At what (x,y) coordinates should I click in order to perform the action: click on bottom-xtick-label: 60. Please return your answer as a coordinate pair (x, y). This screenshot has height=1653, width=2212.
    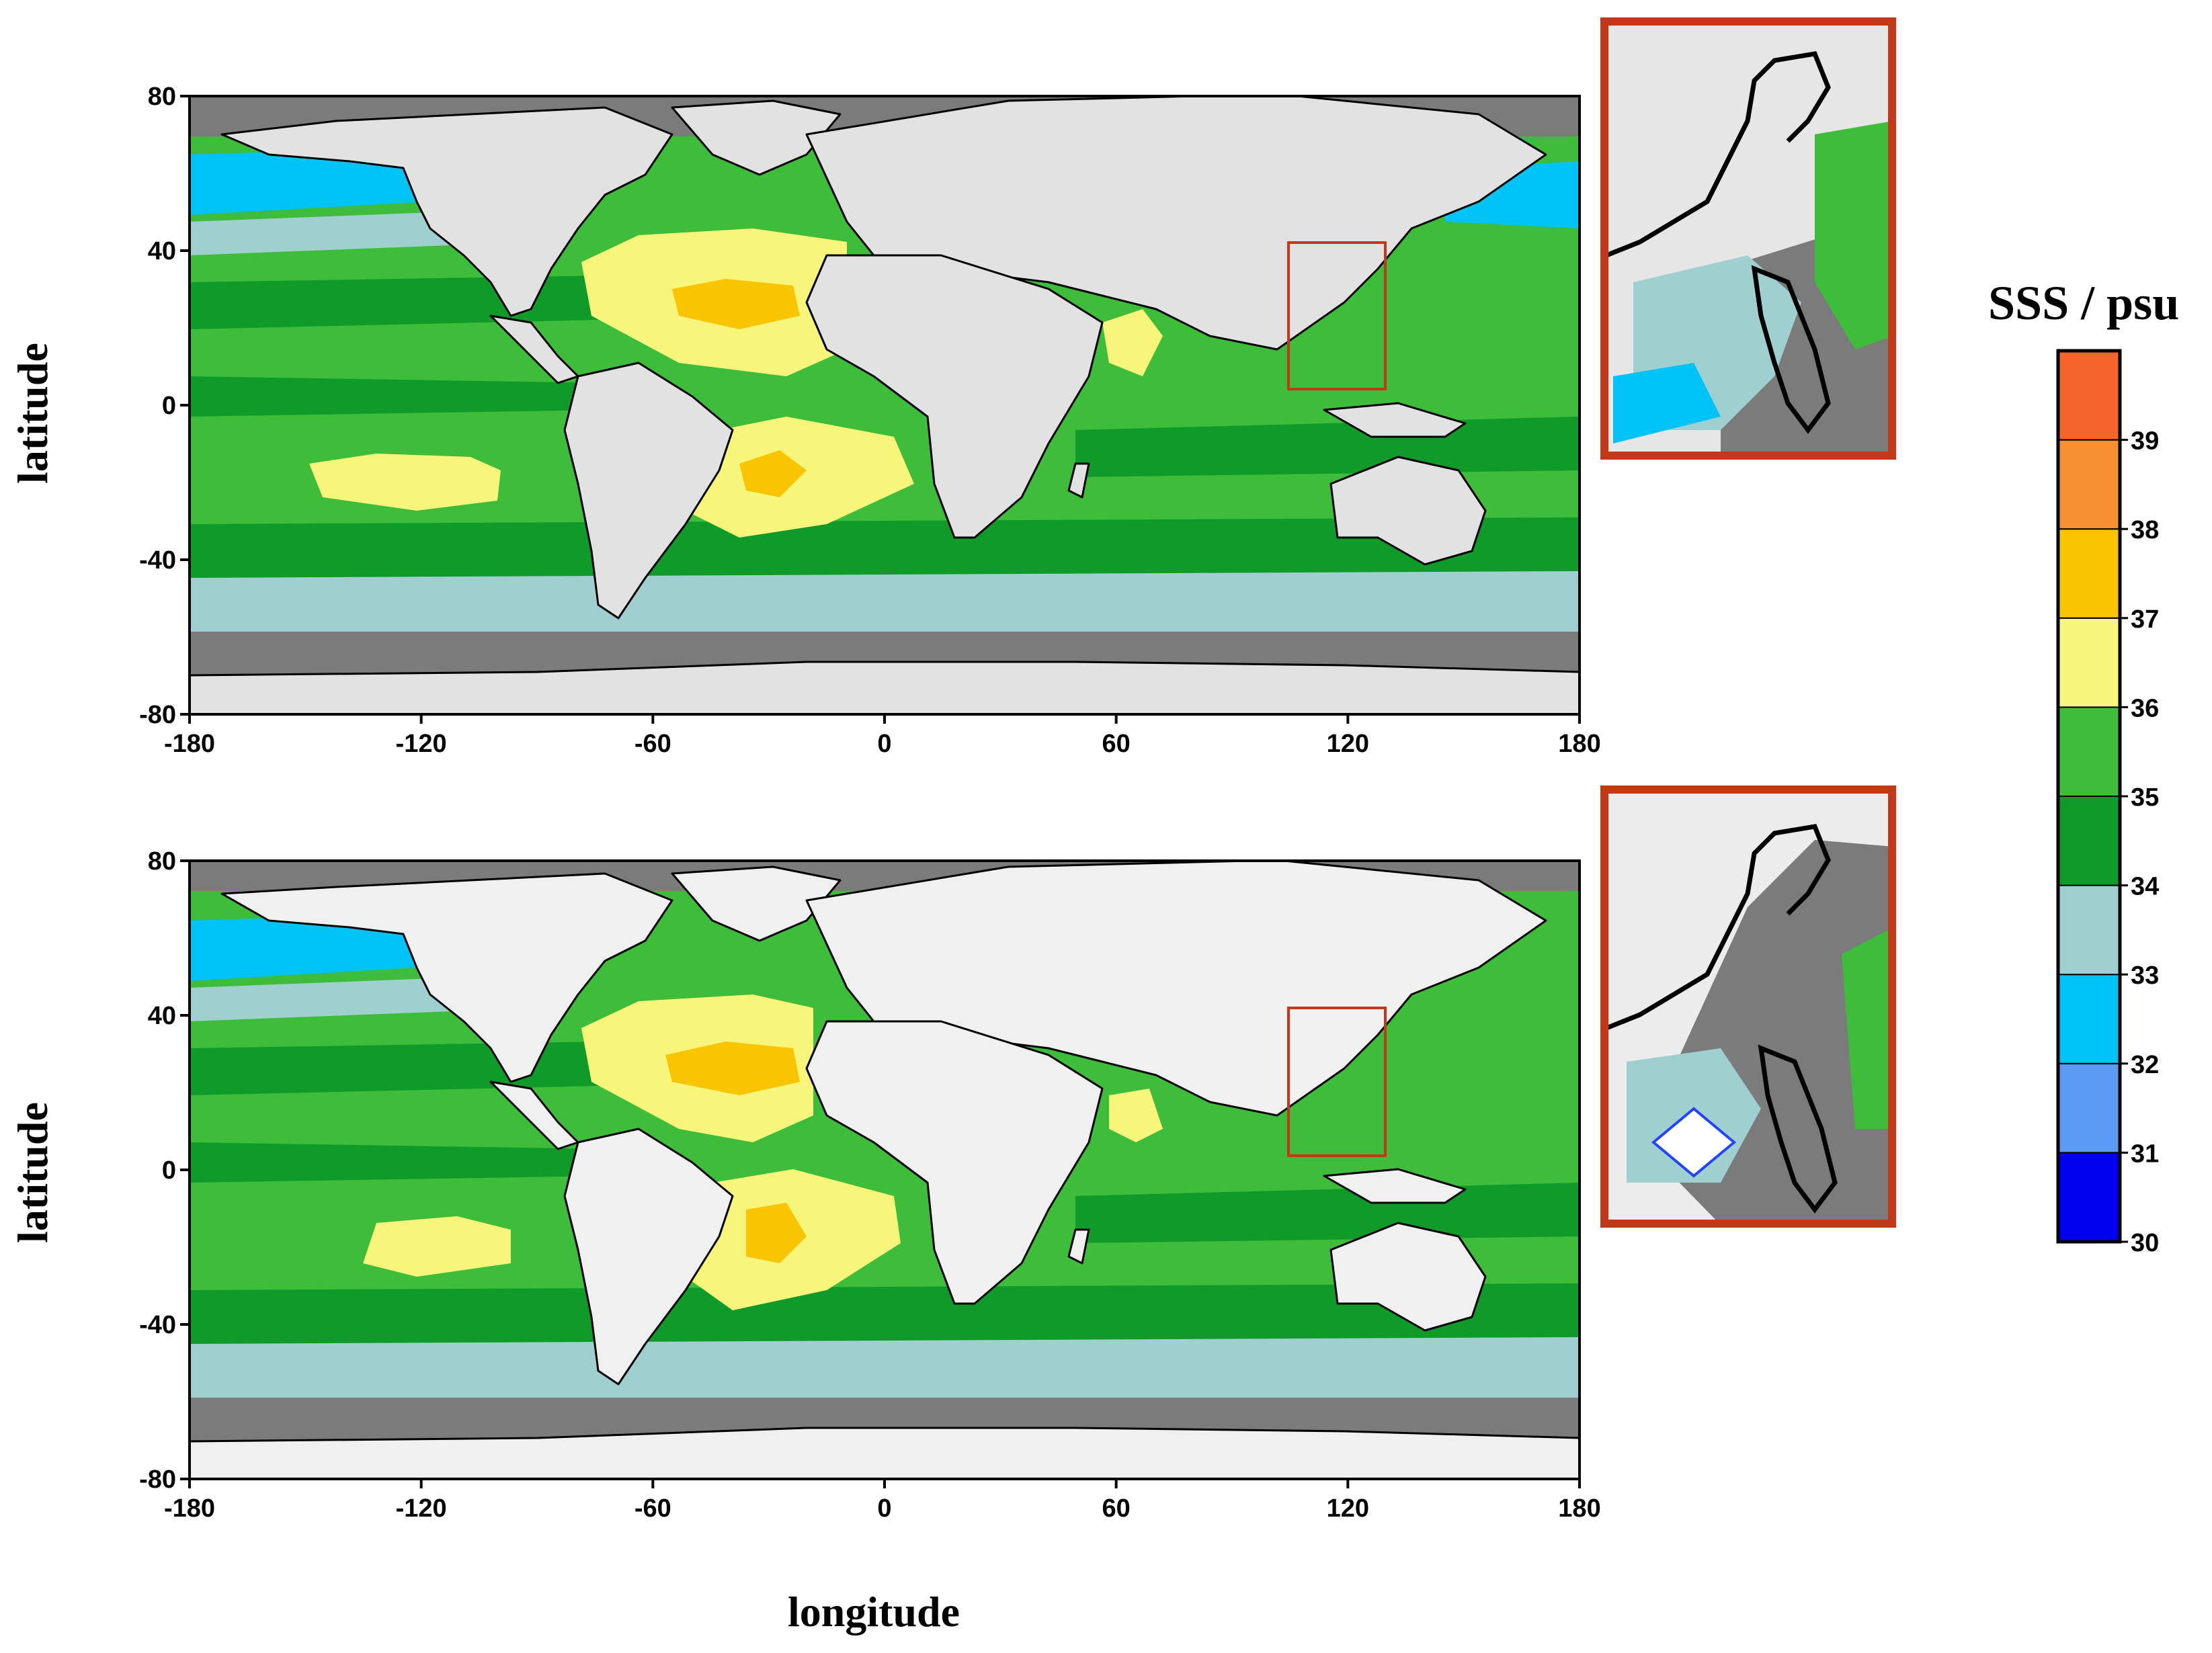
    Looking at the image, I should click on (1116, 1508).